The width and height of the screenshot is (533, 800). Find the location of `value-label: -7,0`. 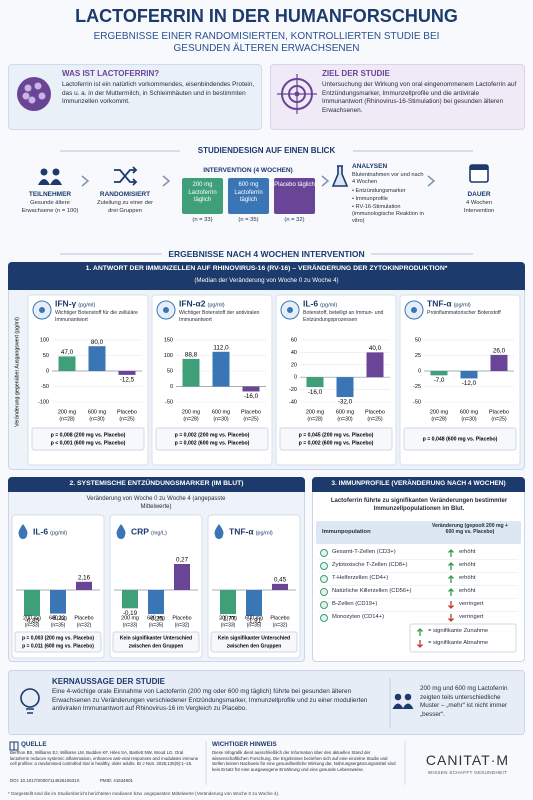

value-label: -7,0 is located at coordinates (439, 380).